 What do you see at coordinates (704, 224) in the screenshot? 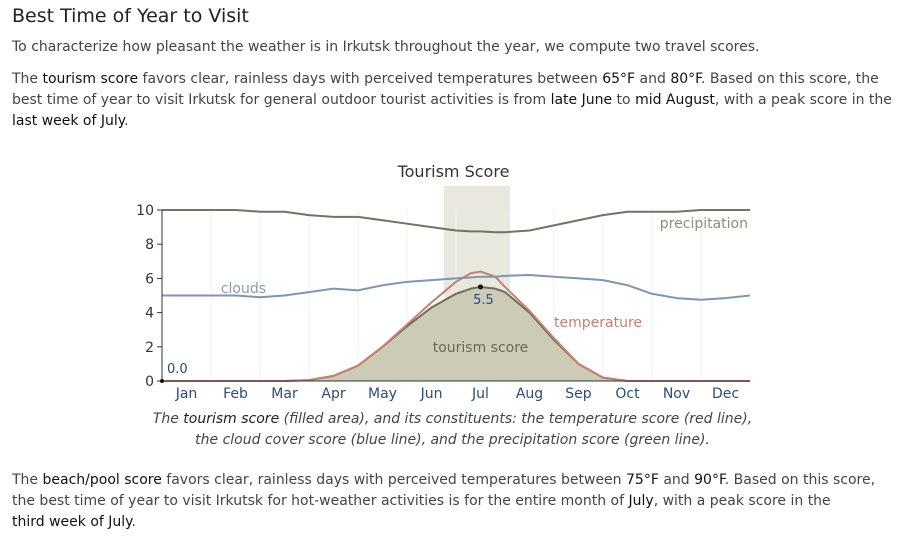
I see `precipitation-label: precipitation` at bounding box center [704, 224].